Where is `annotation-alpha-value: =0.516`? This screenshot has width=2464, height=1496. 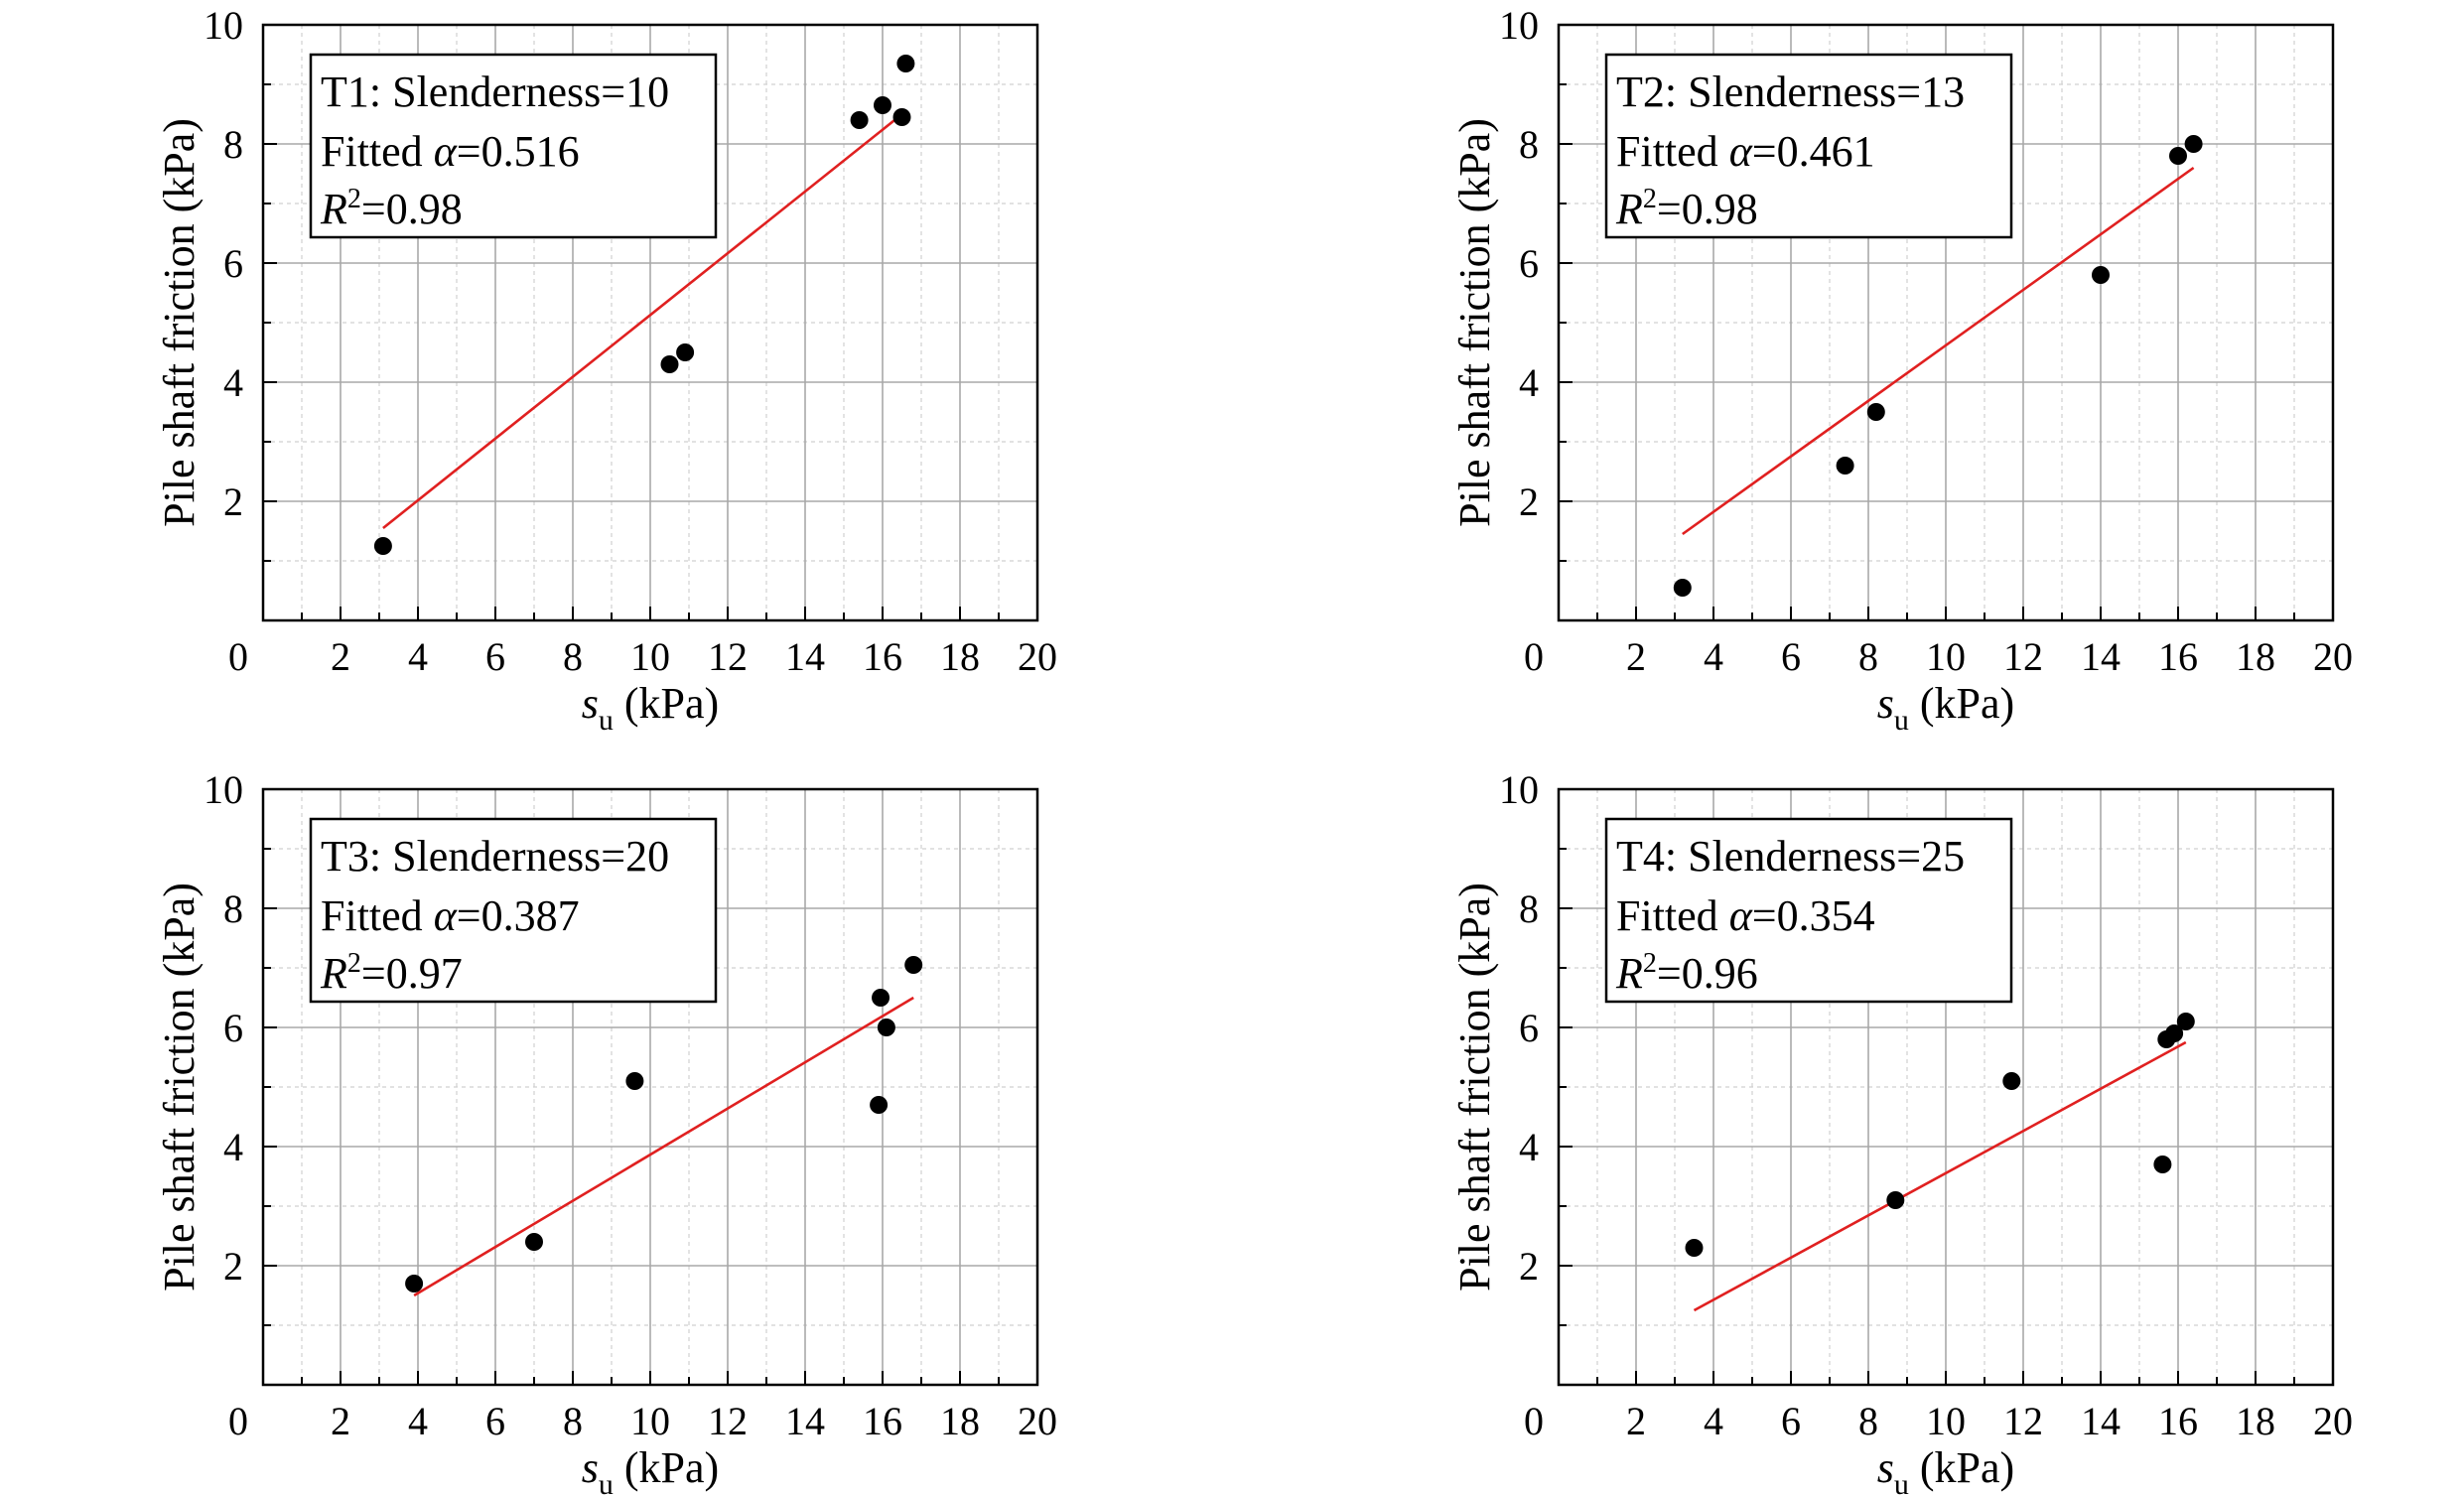 annotation-alpha-value: =0.516 is located at coordinates (518, 151).